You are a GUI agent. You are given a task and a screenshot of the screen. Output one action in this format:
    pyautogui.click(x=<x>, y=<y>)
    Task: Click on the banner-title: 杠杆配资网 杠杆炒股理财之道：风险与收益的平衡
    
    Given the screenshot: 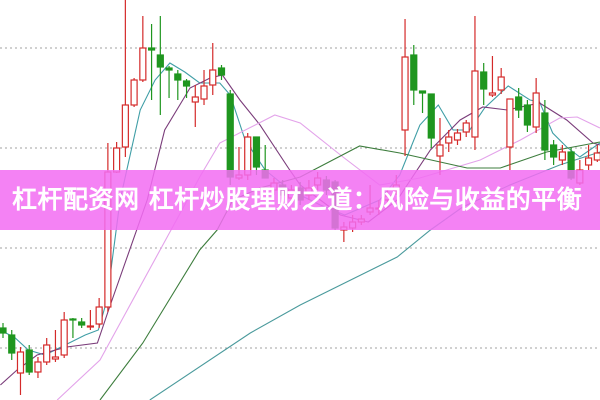 What is the action you would take?
    pyautogui.click(x=297, y=199)
    